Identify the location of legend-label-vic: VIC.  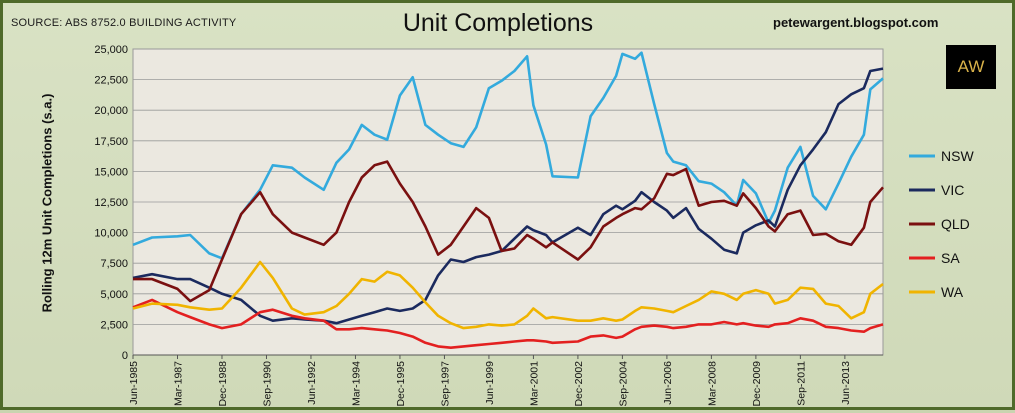
(952, 190).